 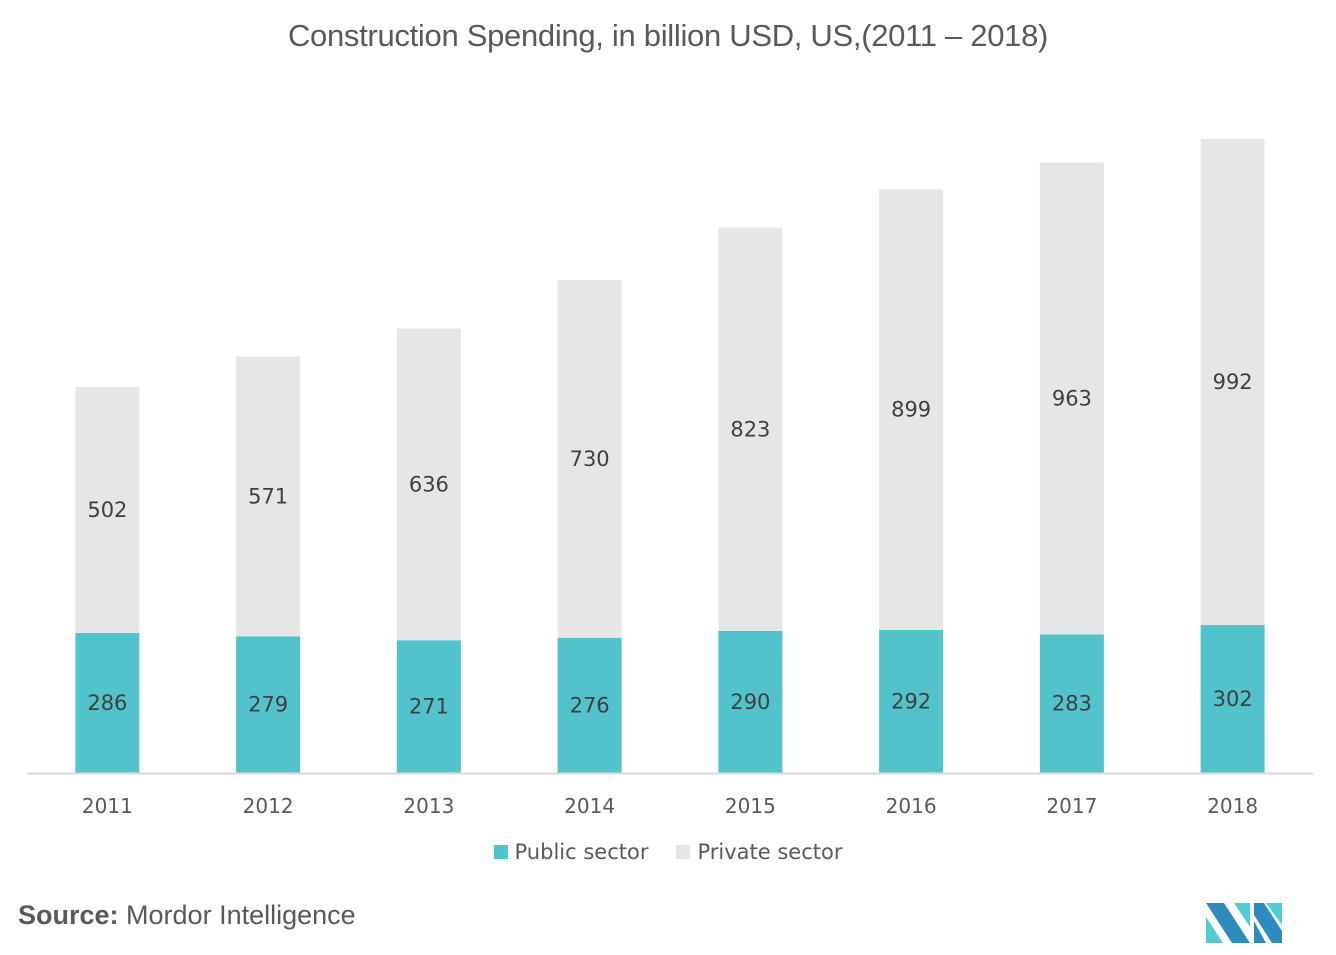 I want to click on bar-public-sector-2011, so click(x=107, y=702).